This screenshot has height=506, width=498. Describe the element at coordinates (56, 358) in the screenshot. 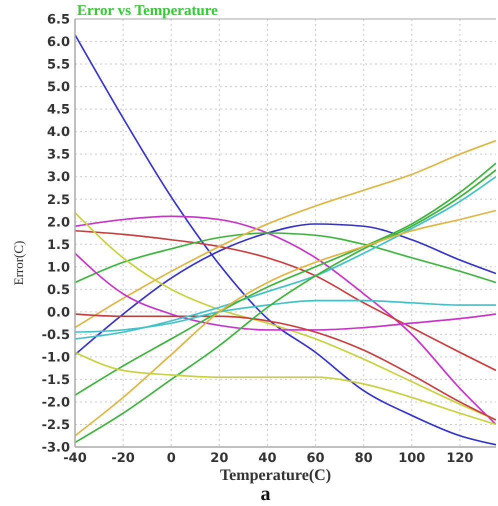

I see `y-tick-label: -1.0` at that location.